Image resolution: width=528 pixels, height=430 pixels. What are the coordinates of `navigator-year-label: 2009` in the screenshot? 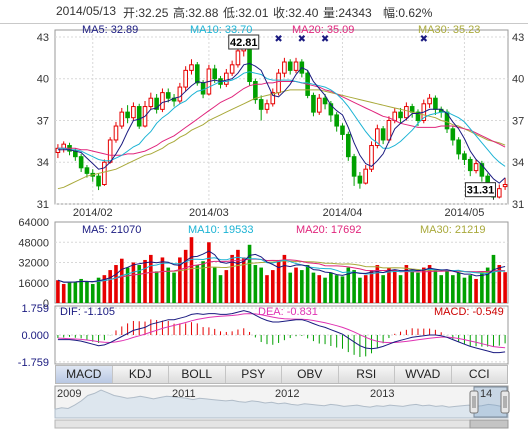 It's located at (69, 394).